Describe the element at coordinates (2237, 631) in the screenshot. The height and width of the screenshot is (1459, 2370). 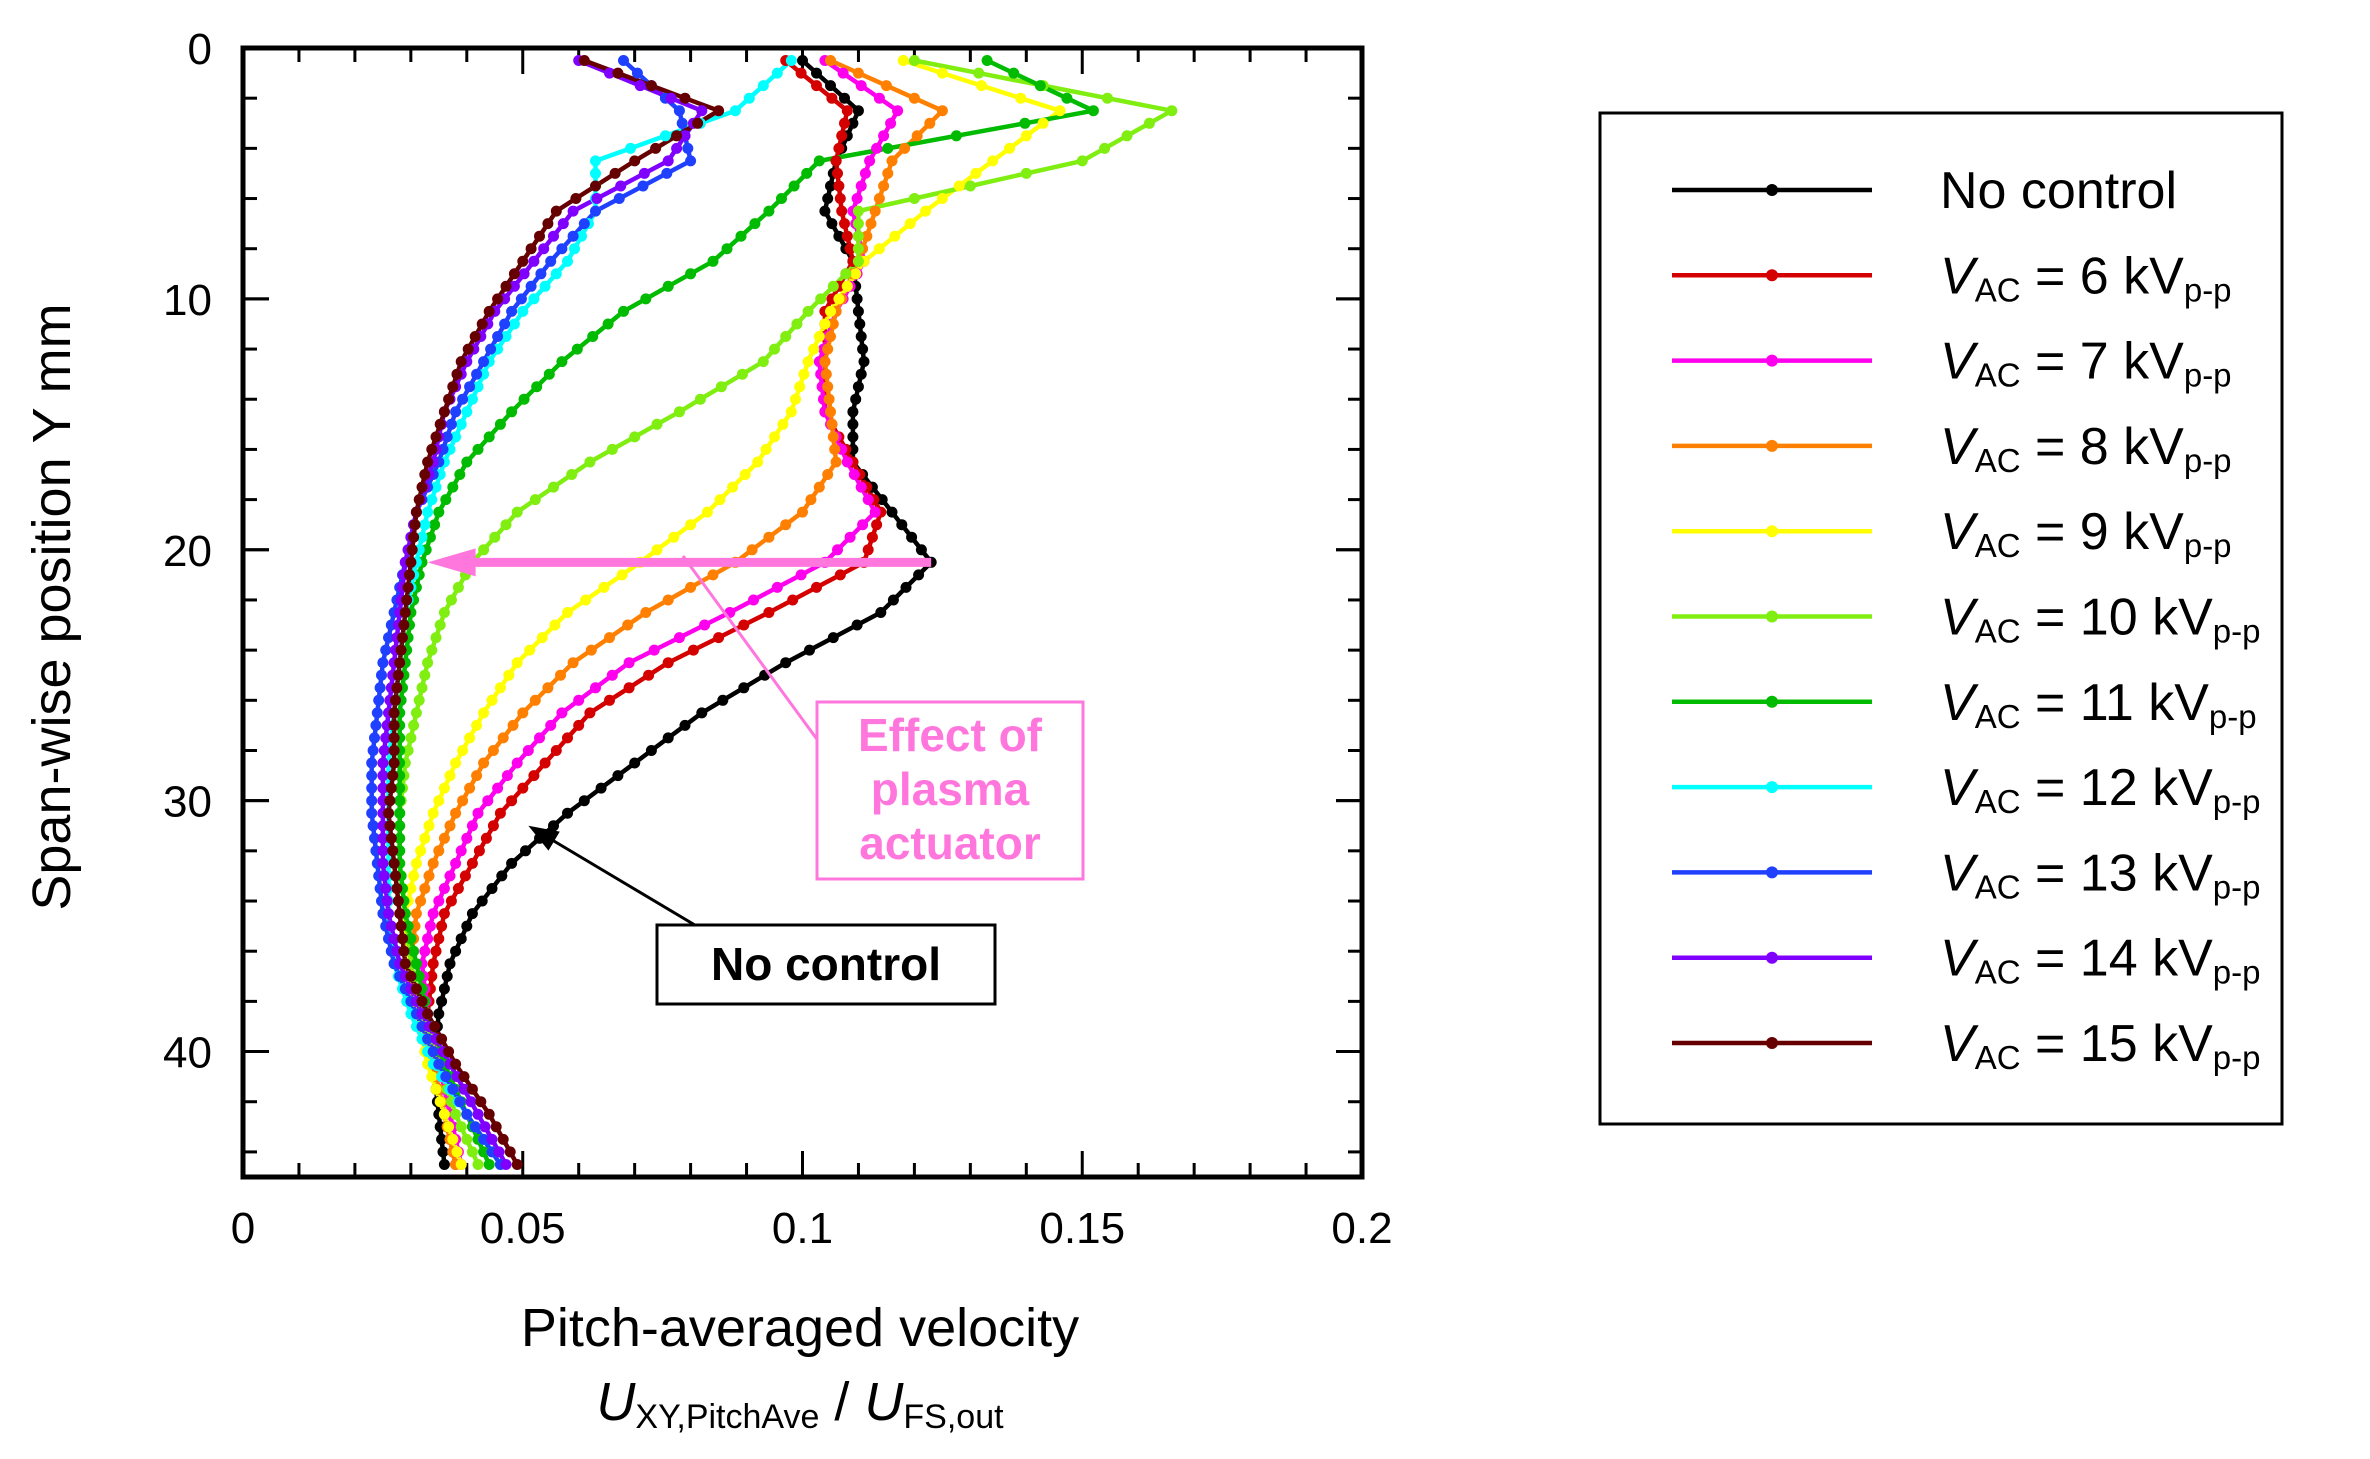
I see `legend-sub-pp: p-p` at that location.